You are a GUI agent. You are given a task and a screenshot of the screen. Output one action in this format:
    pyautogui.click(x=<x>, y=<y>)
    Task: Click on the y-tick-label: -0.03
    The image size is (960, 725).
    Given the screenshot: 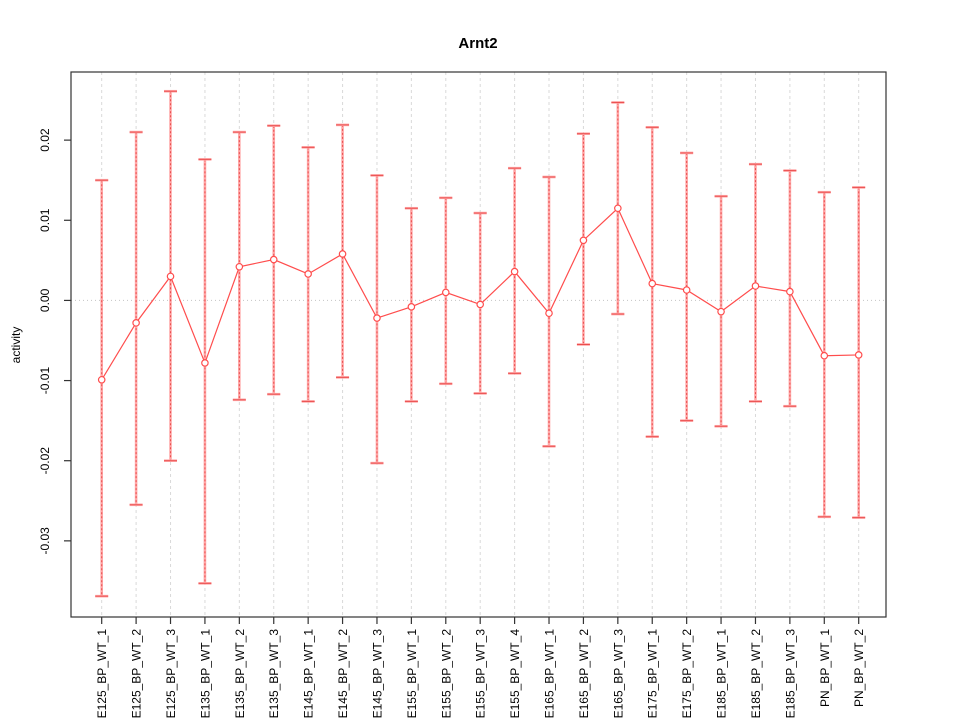 What is the action you would take?
    pyautogui.click(x=45, y=541)
    